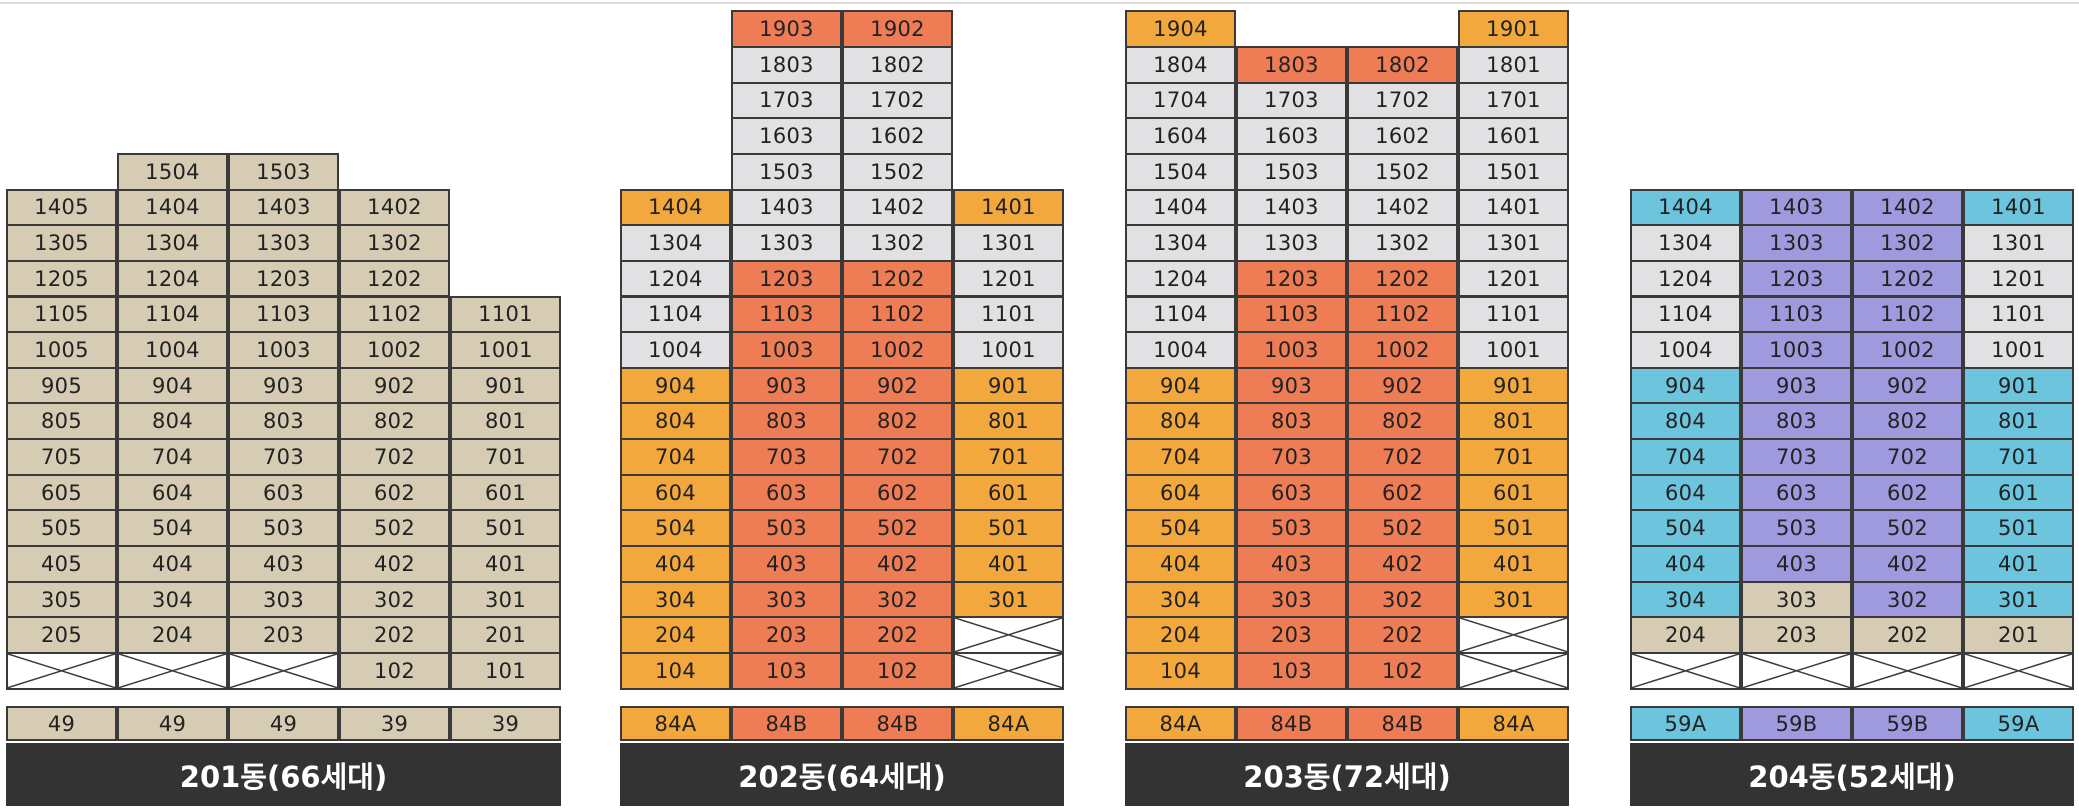 This screenshot has height=809, width=2079. Describe the element at coordinates (1180, 171) in the screenshot. I see `unit-cell: 1504` at that location.